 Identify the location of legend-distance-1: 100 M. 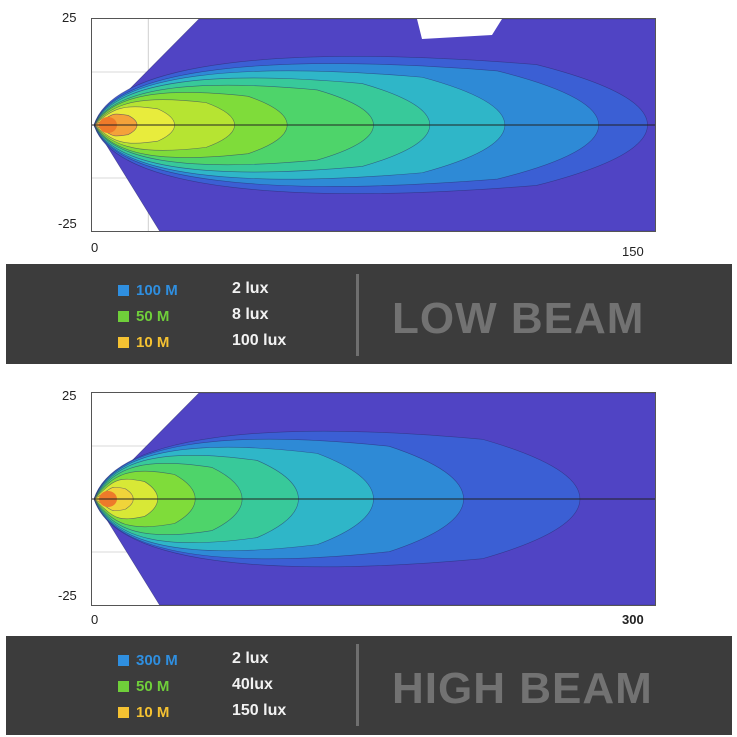
(157, 290).